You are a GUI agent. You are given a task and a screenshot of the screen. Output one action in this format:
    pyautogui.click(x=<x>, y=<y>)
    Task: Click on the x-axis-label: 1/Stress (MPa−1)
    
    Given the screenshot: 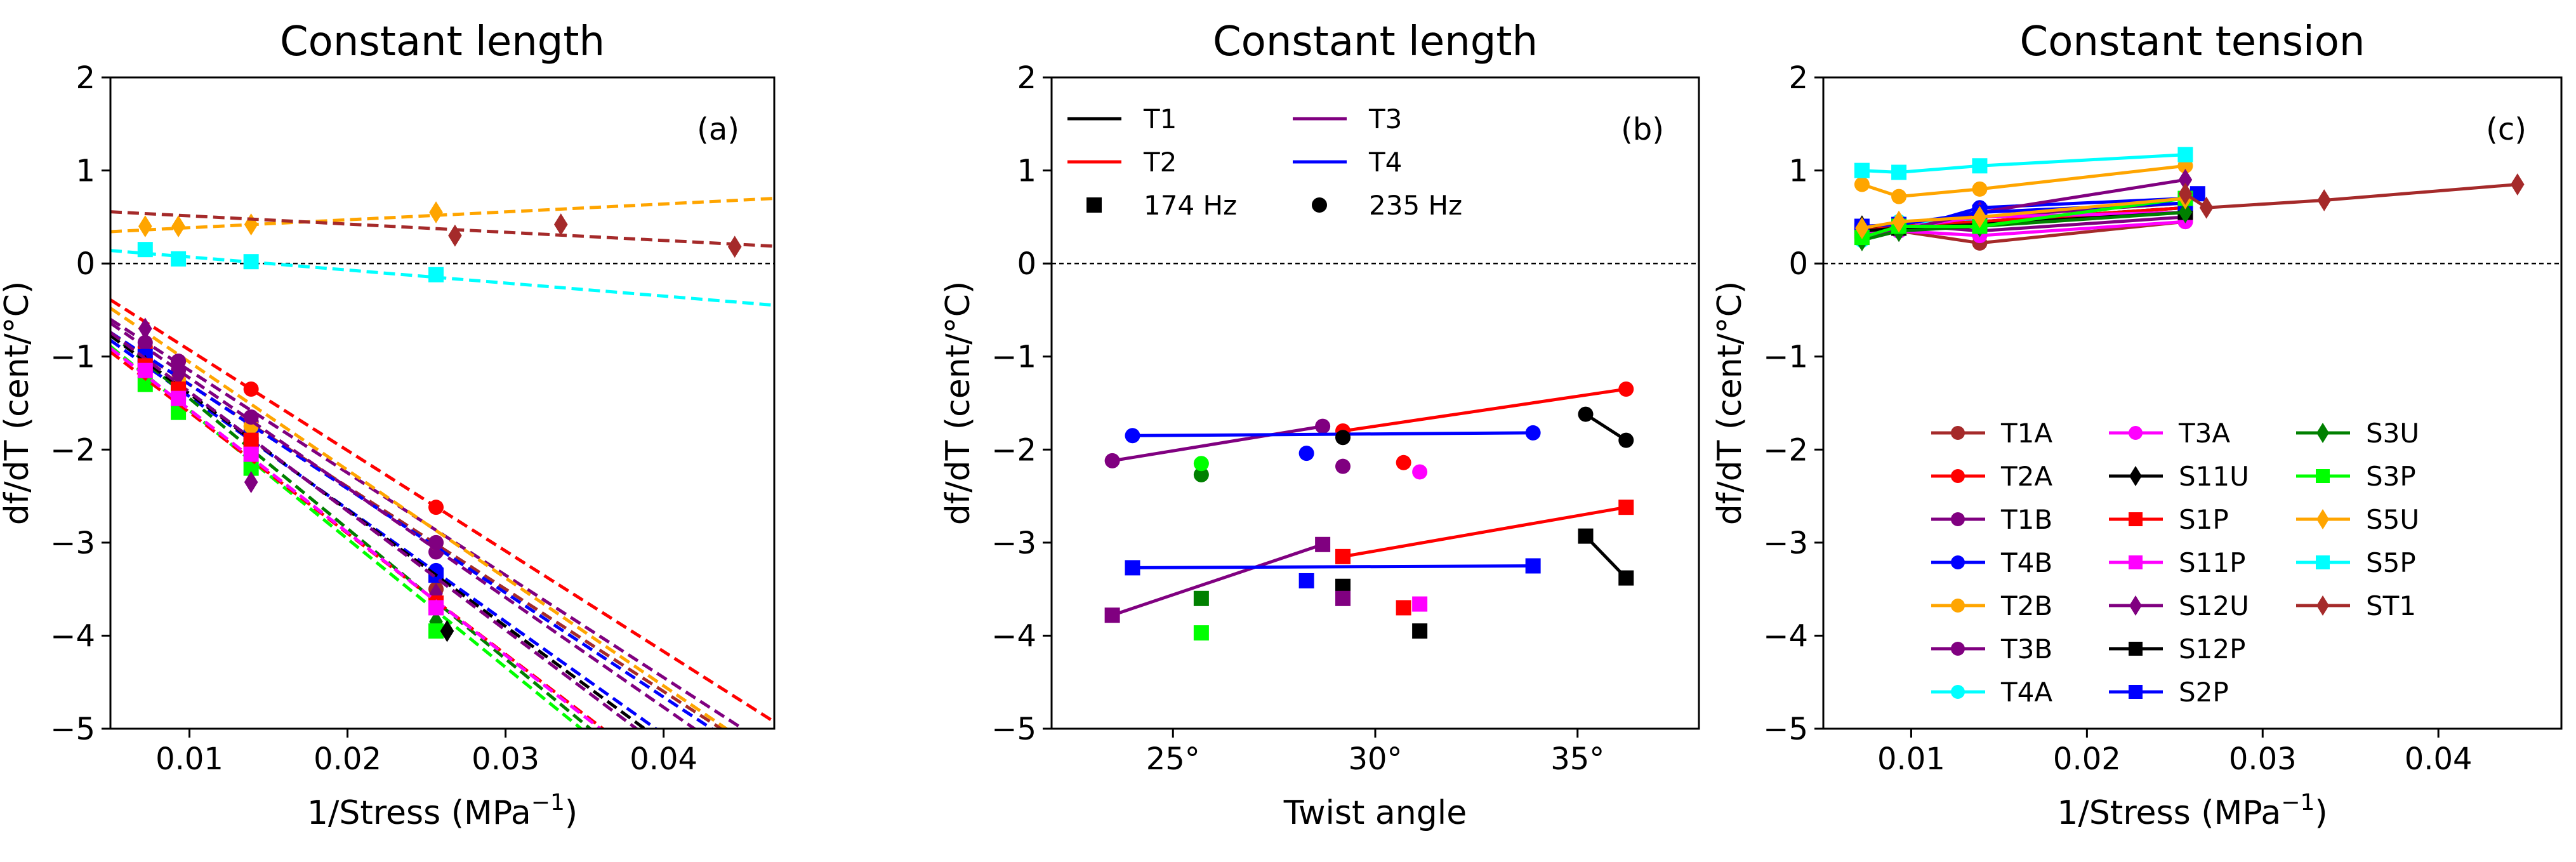 What is the action you would take?
    pyautogui.click(x=443, y=811)
    